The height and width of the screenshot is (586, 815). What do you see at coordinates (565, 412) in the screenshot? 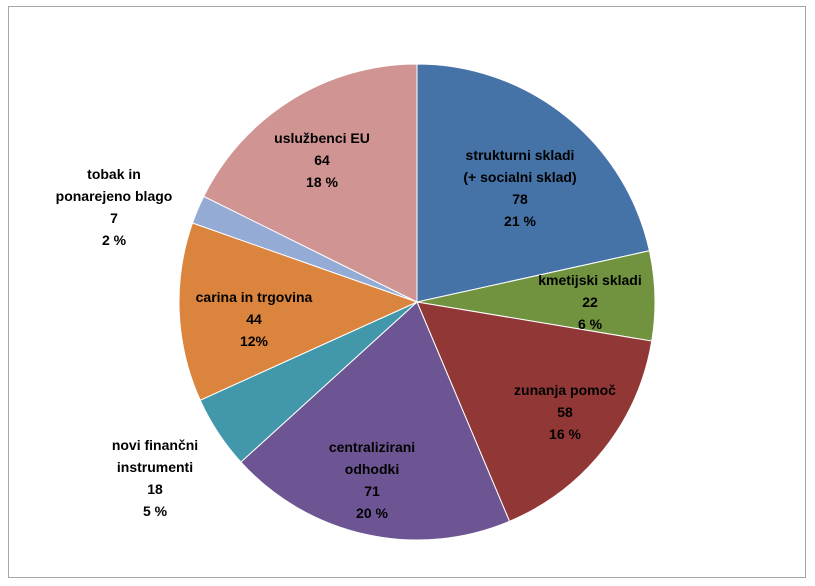
I see `slice-label-2: zunanja pomoč 58 16 %` at bounding box center [565, 412].